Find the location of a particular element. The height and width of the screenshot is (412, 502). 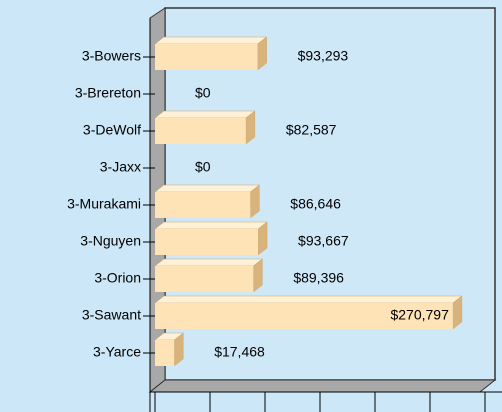

y-tick-label: 3-DeWolf is located at coordinates (112, 130).